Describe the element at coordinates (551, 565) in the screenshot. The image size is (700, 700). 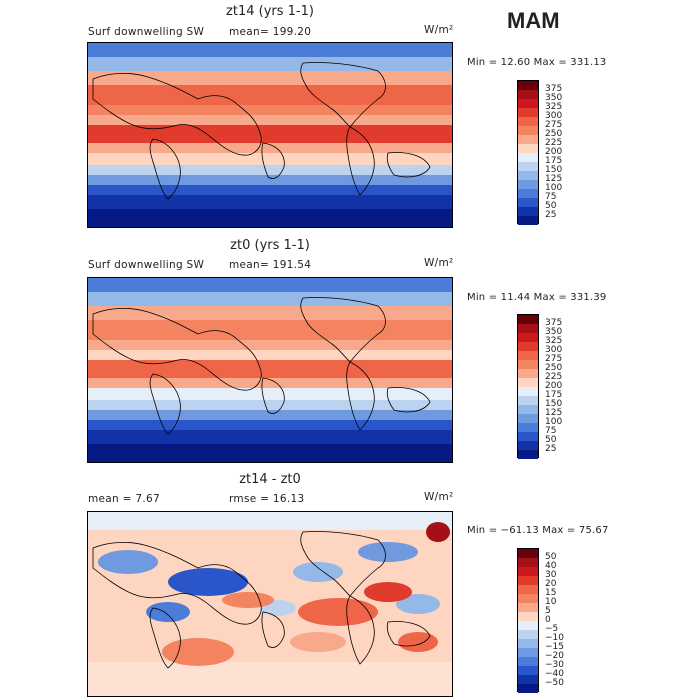
I see `panel3-colorbar-tick-label: 40` at that location.